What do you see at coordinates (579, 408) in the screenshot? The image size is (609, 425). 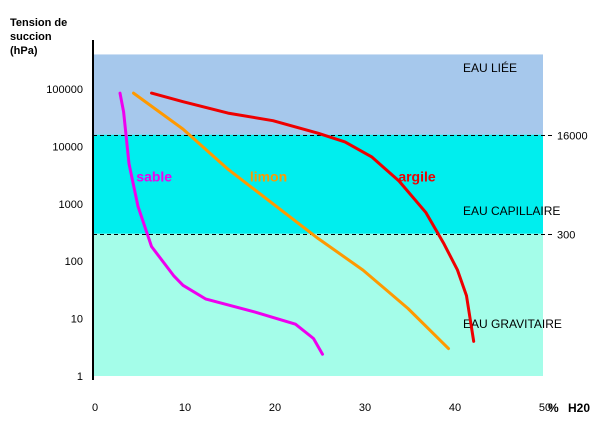 I see `x-axis-unit-h2o: H20` at bounding box center [579, 408].